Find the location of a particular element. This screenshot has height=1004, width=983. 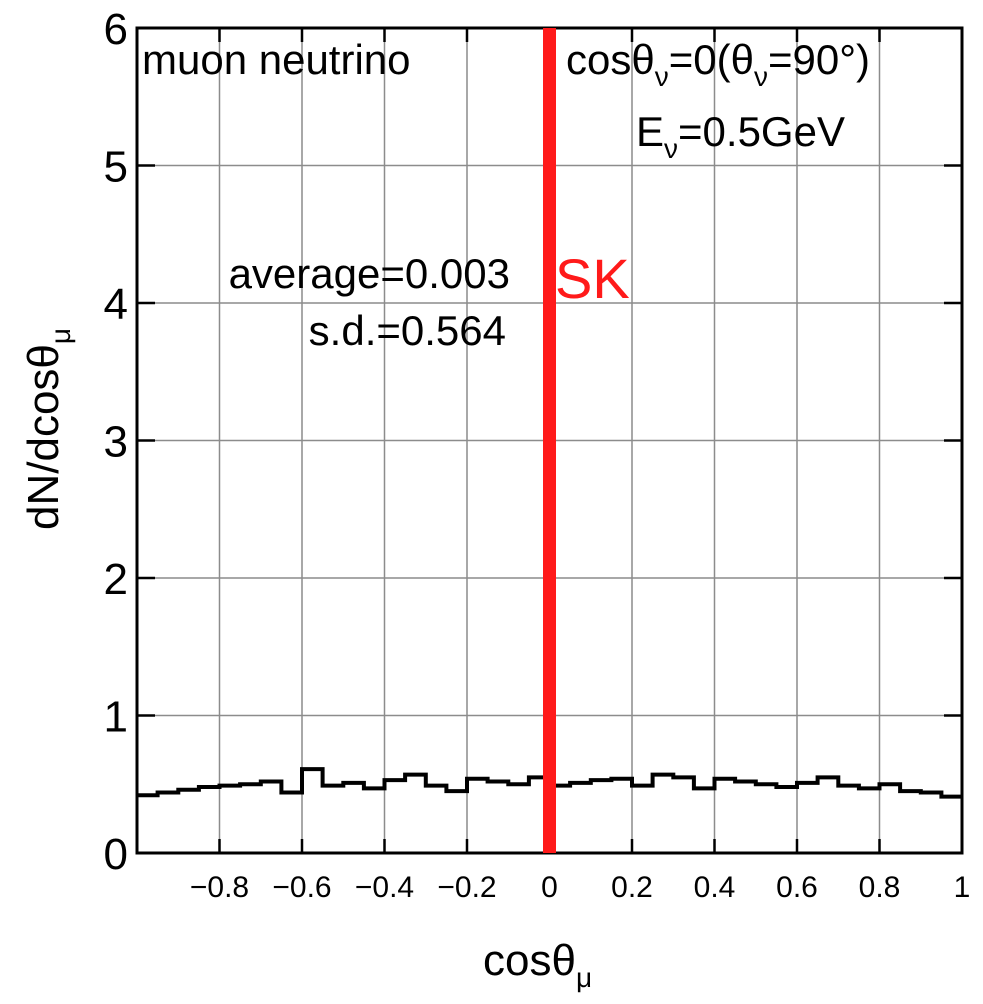

y-tick-labels: 0 1 2 3 4 5 6 is located at coordinates (116, 442).